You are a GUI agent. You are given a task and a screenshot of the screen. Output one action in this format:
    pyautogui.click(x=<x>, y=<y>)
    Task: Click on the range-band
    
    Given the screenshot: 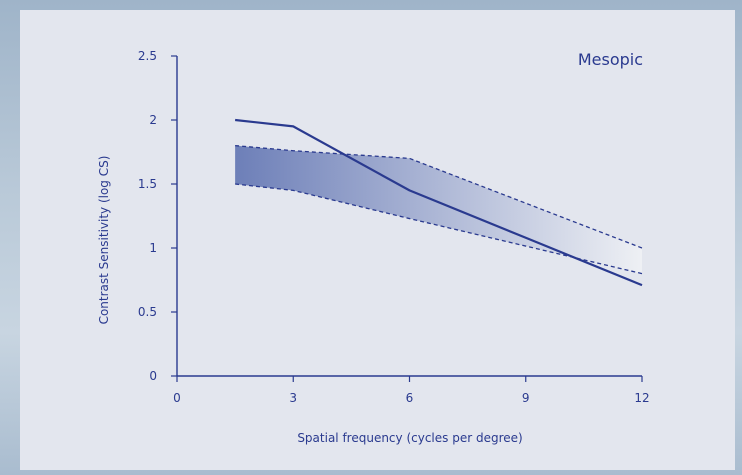 What is the action you would take?
    pyautogui.click(x=438, y=209)
    